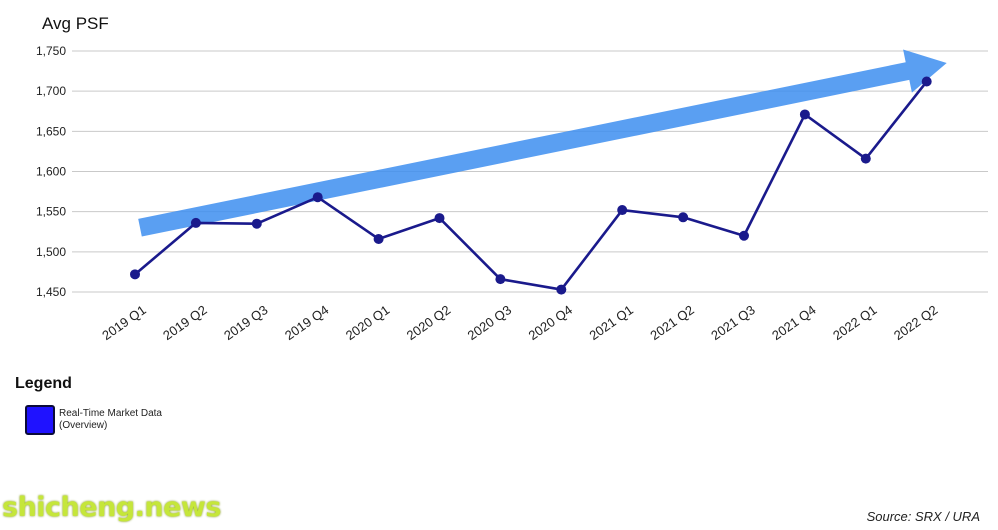  Describe the element at coordinates (40, 420) in the screenshot. I see `legend-swatch` at that location.